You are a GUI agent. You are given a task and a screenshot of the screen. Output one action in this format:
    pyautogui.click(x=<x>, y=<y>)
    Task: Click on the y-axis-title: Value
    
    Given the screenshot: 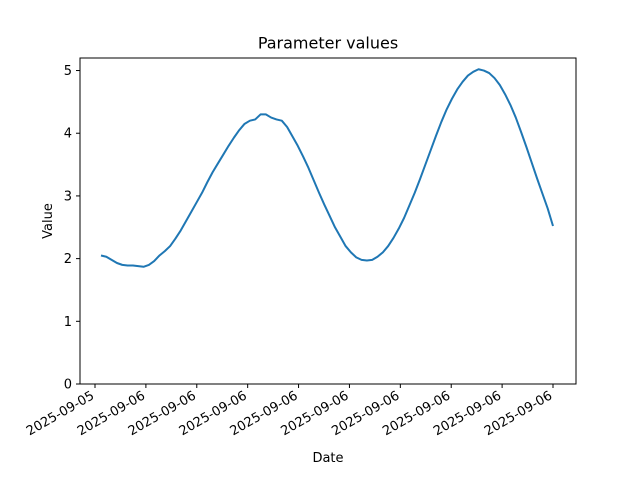 What is the action you would take?
    pyautogui.click(x=48, y=221)
    